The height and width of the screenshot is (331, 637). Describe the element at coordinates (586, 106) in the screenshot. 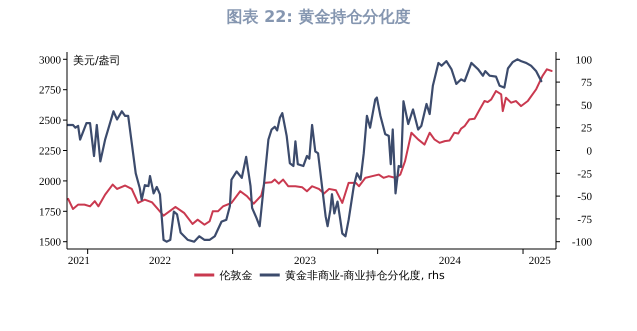

I see `y2-tick-label: 50` at that location.